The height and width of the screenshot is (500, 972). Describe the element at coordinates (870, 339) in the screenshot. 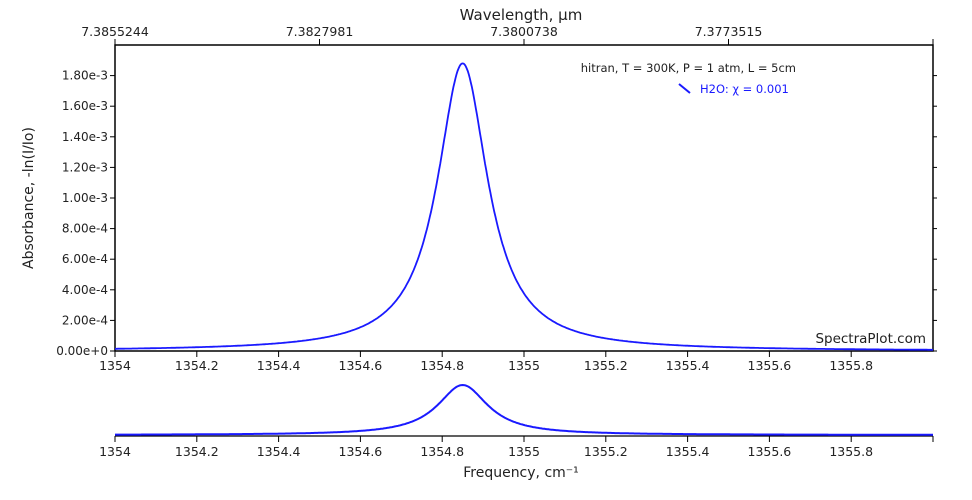

I see `watermark: SpectraPlot.com` at that location.